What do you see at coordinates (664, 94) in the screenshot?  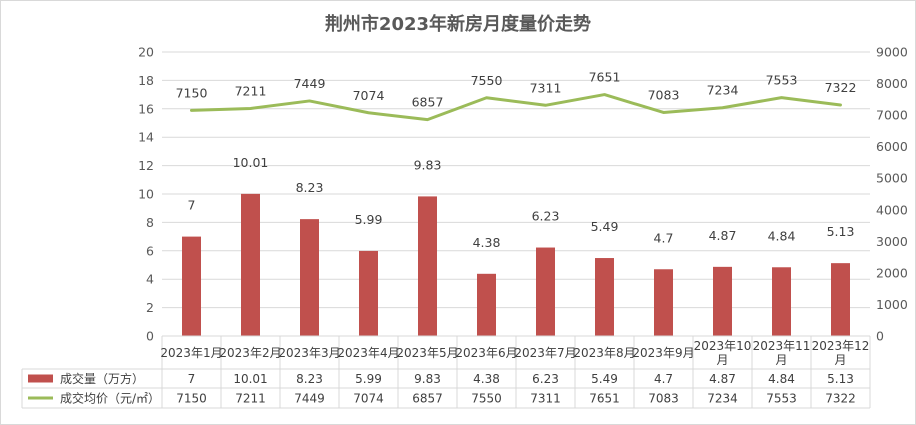 I see `line-data-label: 7083` at bounding box center [664, 94].